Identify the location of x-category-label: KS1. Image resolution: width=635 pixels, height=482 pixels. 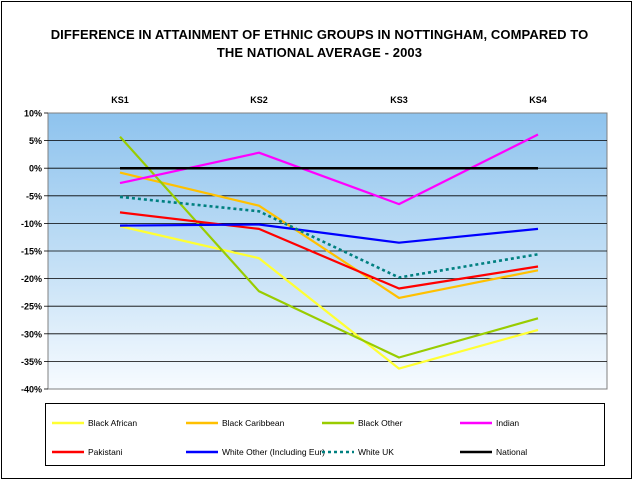
(120, 100).